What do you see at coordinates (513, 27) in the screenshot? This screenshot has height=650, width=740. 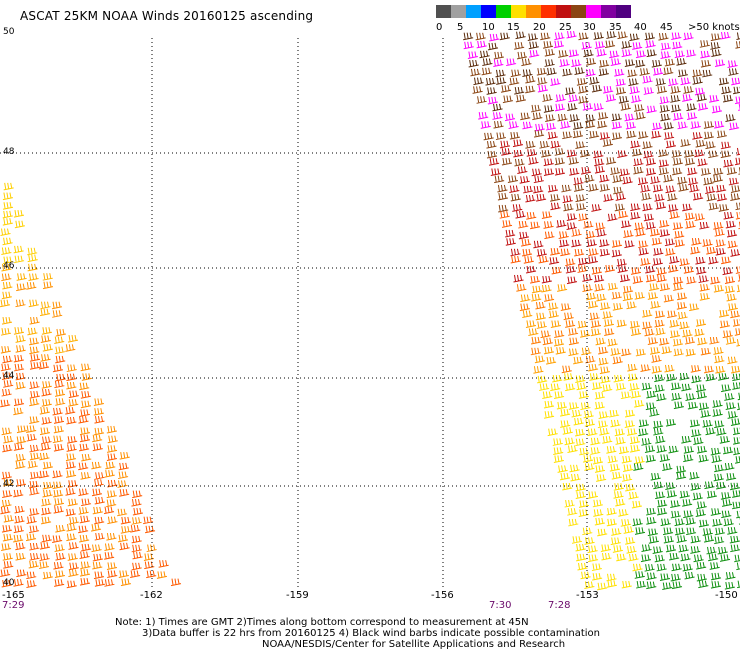 I see `legend-tick-15: 15` at bounding box center [513, 27].